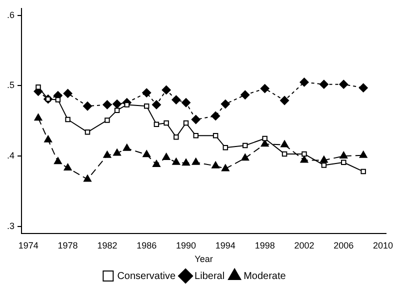 Image resolution: width=400 pixels, height=293 pixels. Describe the element at coordinates (28, 245) in the screenshot. I see `x-tick-label: 1974` at that location.